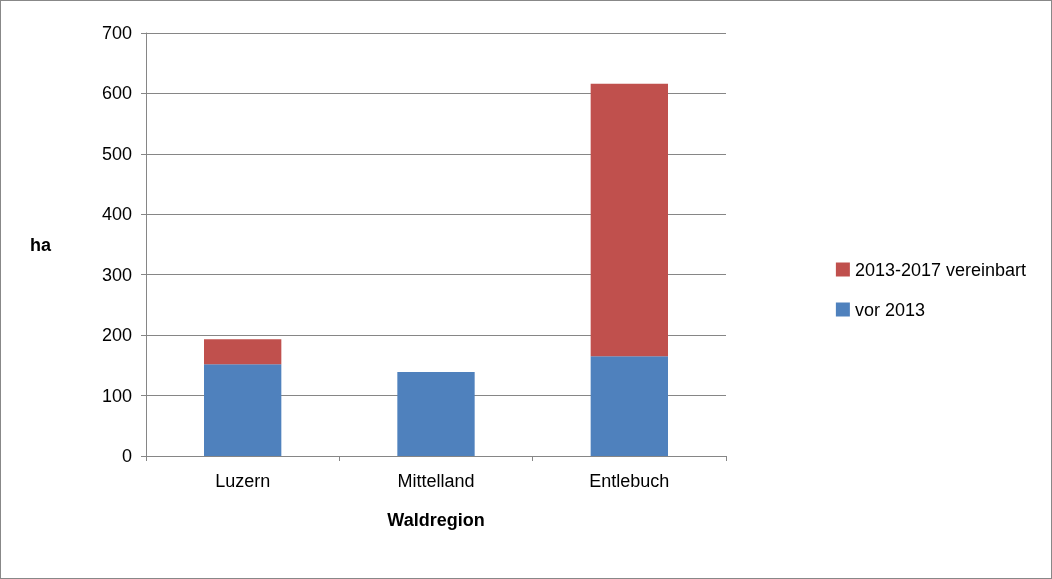  I want to click on y-tick-label: 400, so click(116, 214).